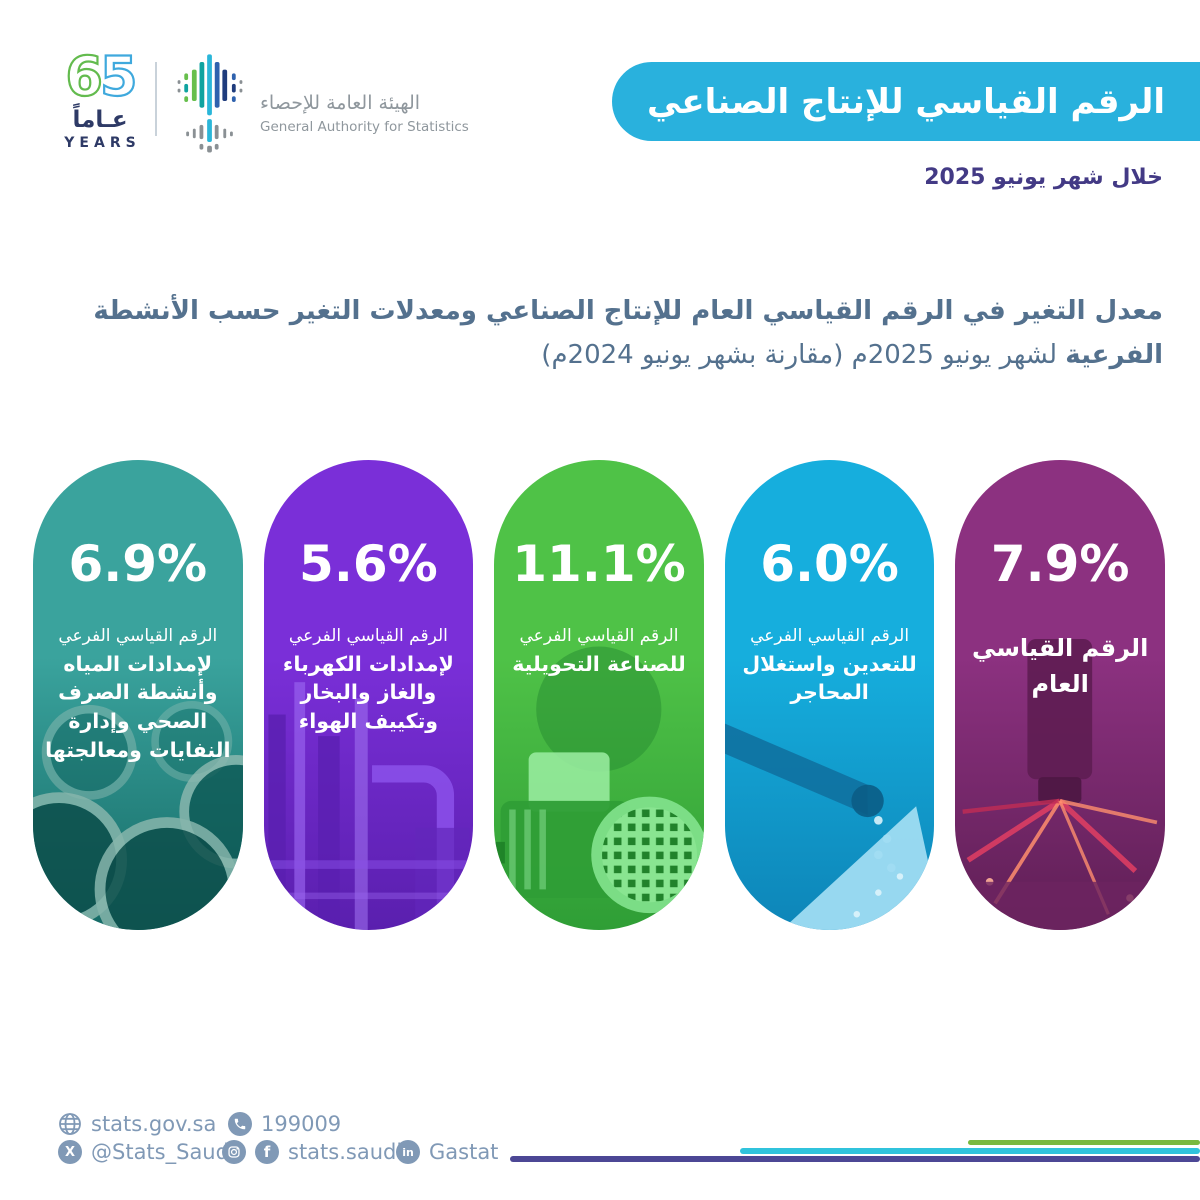 The height and width of the screenshot is (1200, 1200). I want to click on card-general-index: 7.9% الرقم القياسي العام, so click(1060, 695).